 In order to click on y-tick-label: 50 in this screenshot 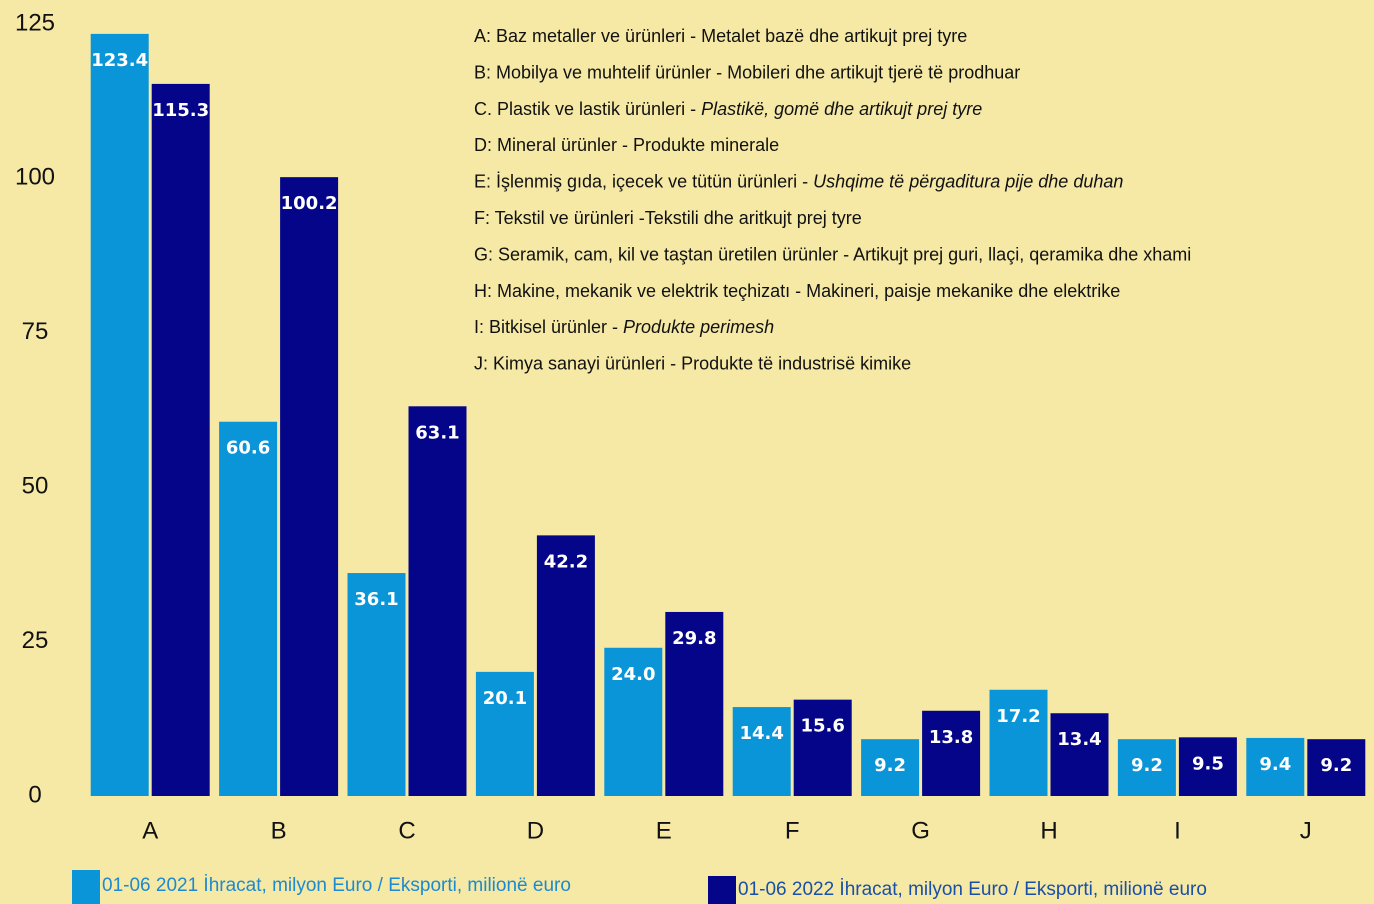, I will do `click(35, 486)`.